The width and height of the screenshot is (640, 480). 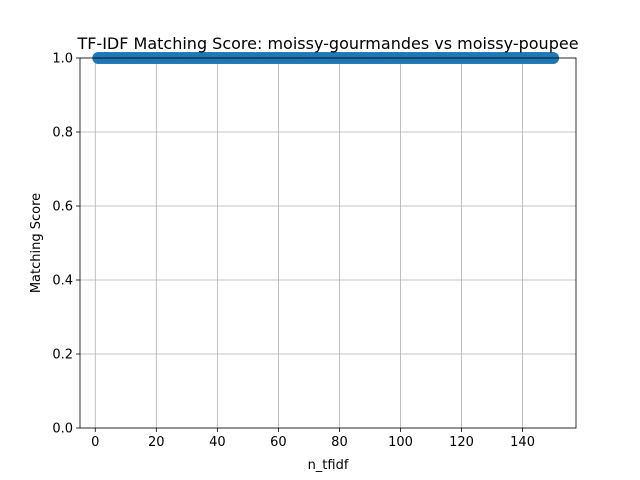 What do you see at coordinates (62, 355) in the screenshot?
I see `y-tick-label: 0.2` at bounding box center [62, 355].